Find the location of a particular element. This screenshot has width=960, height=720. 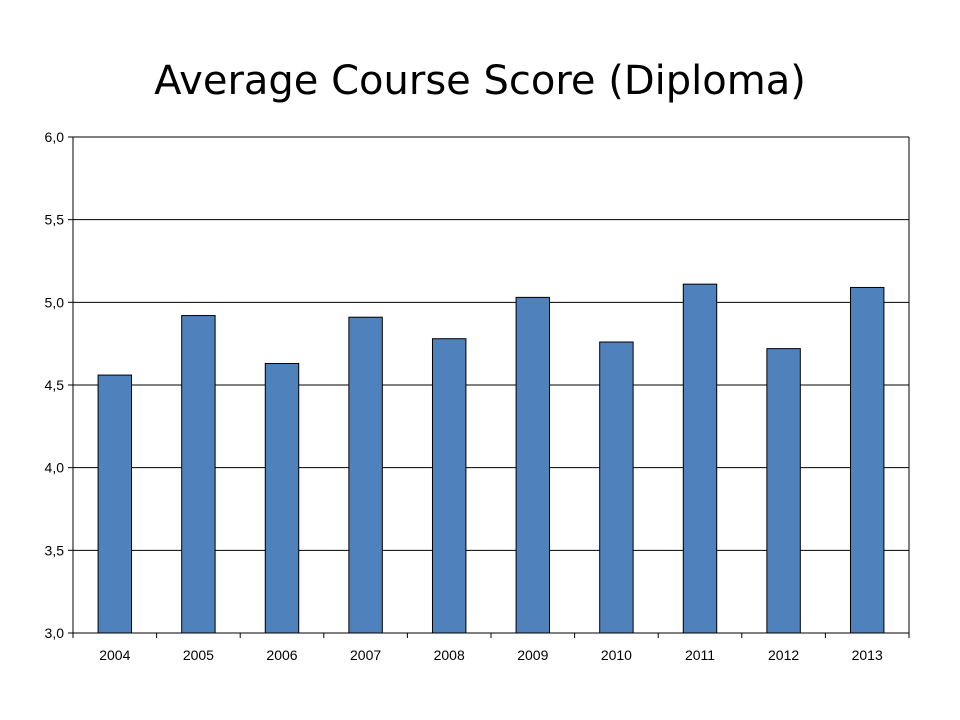

bar-2012 is located at coordinates (783, 491).